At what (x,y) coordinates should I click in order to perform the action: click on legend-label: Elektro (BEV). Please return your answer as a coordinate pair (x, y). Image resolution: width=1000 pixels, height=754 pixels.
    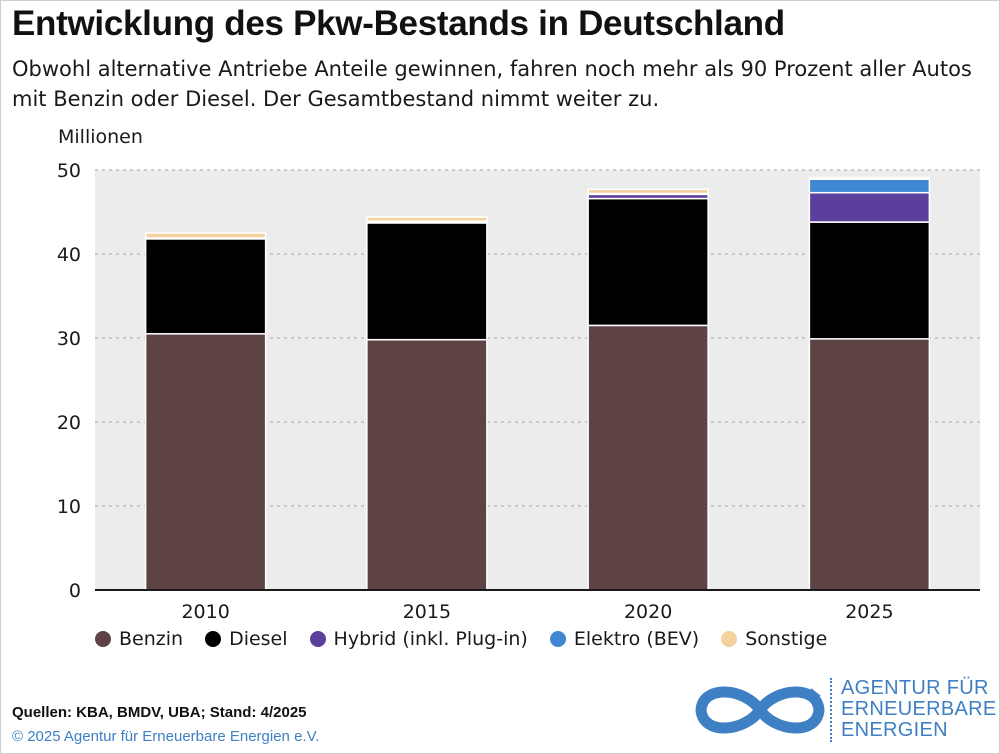
    Looking at the image, I should click on (636, 639).